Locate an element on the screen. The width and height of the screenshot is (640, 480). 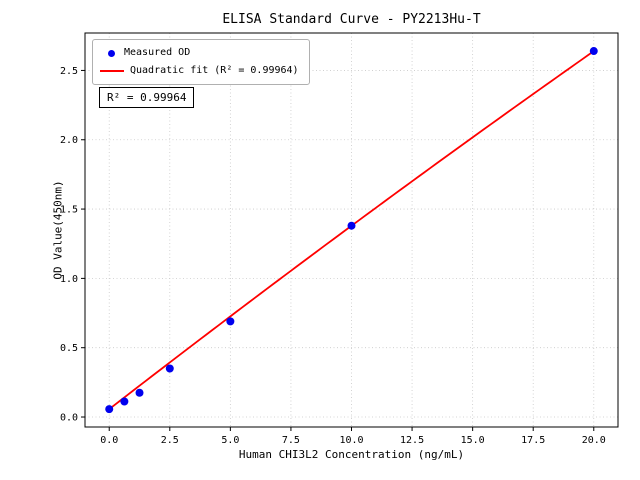
y-tick-label: 0.5 is located at coordinates (69, 348).